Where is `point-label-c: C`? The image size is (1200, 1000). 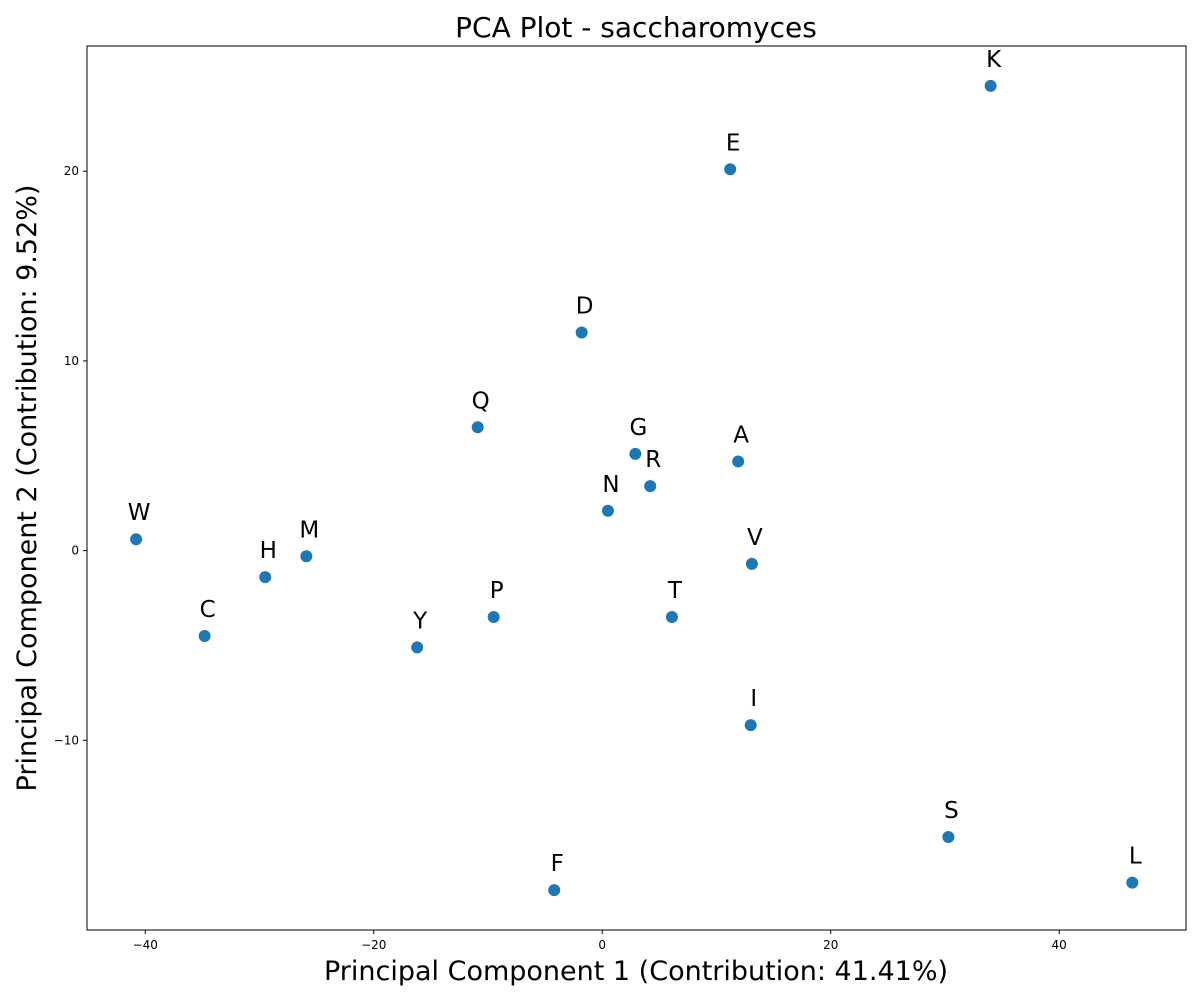
point-label-c: C is located at coordinates (208, 610).